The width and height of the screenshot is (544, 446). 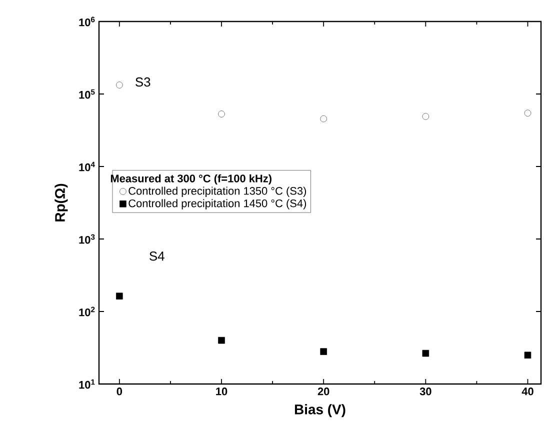 What do you see at coordinates (119, 392) in the screenshot?
I see `x-tick-label: 0` at bounding box center [119, 392].